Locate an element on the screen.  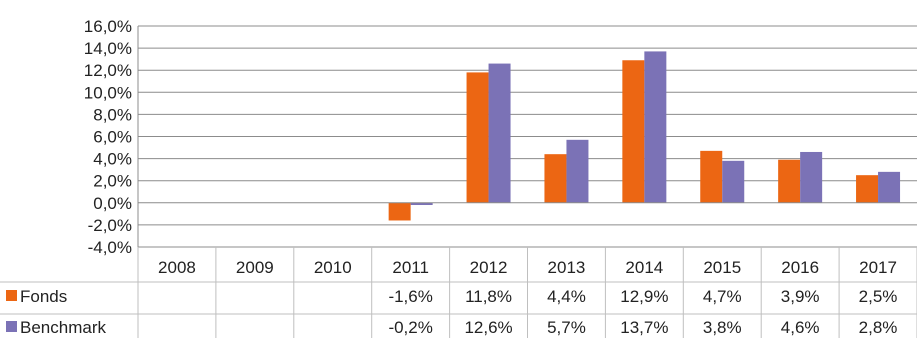
table-cell-benchmark: -0,2% is located at coordinates (410, 327).